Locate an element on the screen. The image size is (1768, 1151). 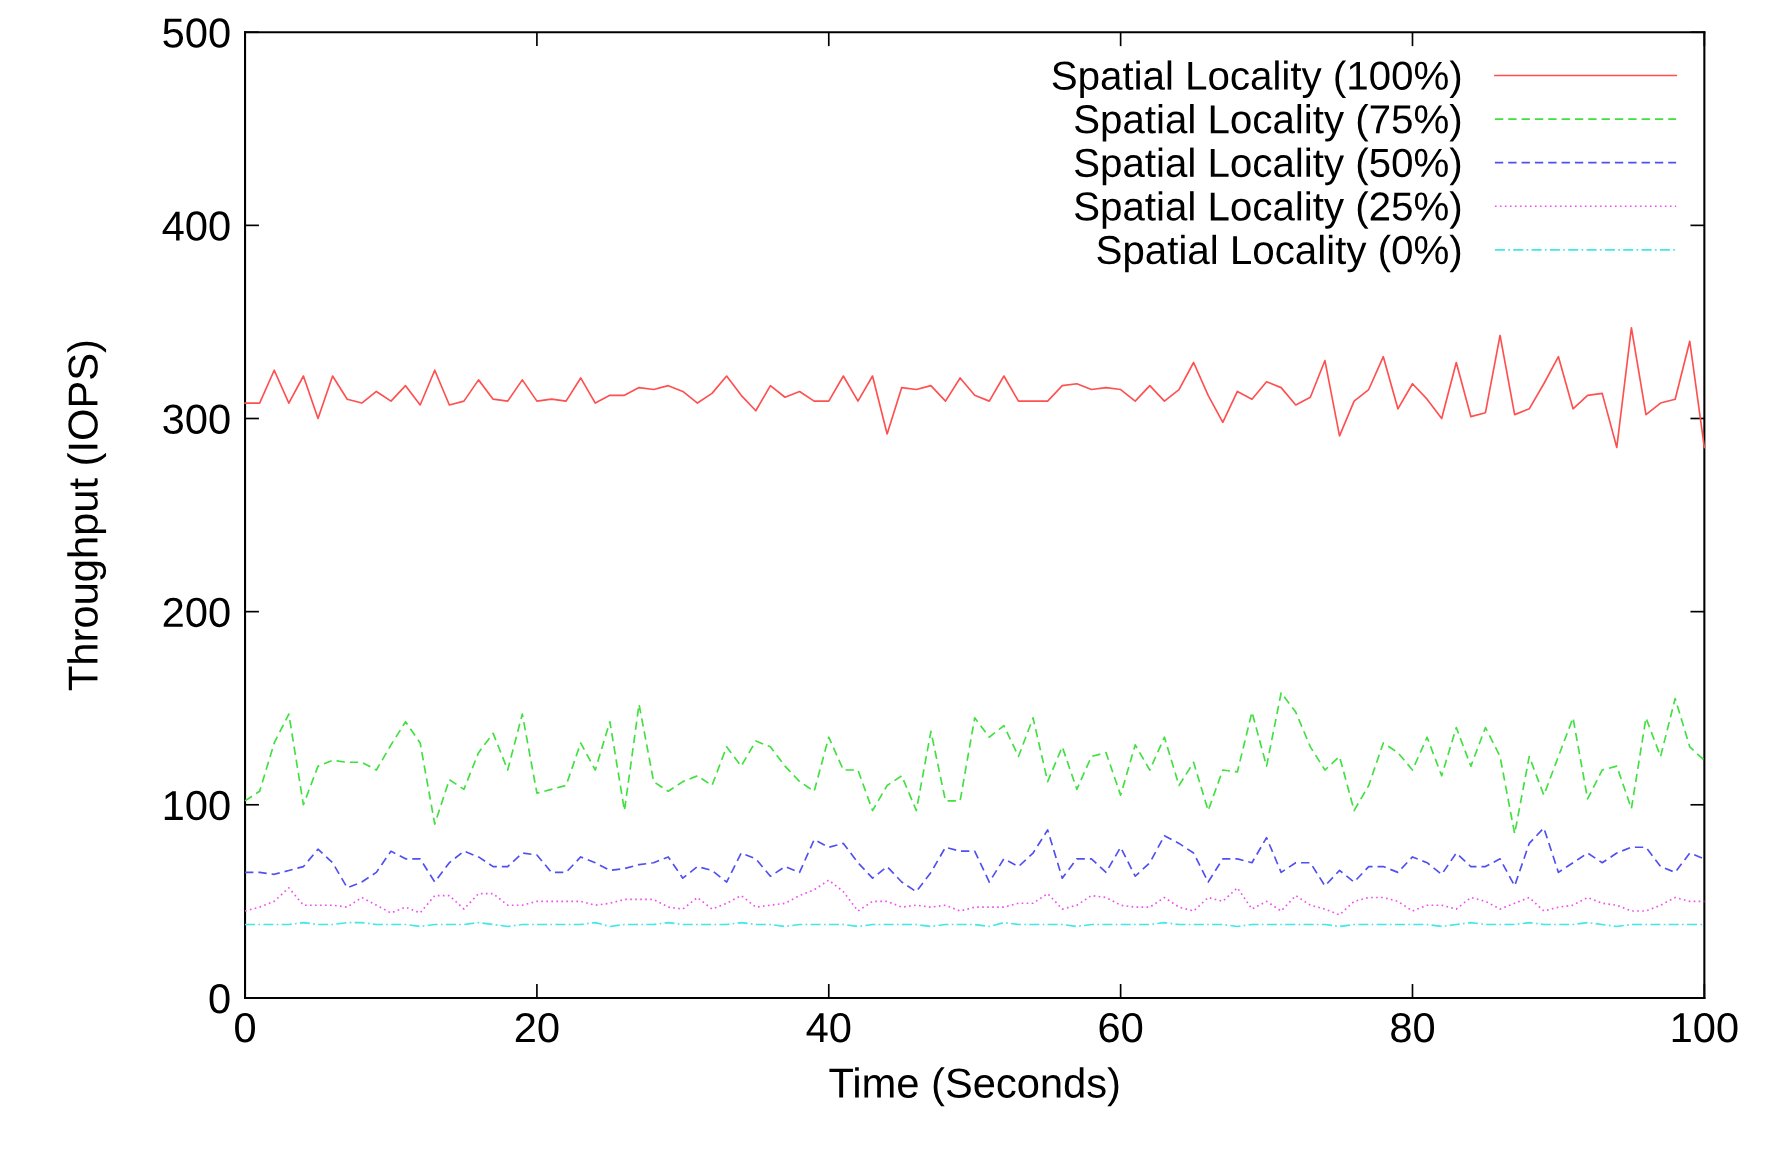
x-tick-label: 20 is located at coordinates (537, 1027).